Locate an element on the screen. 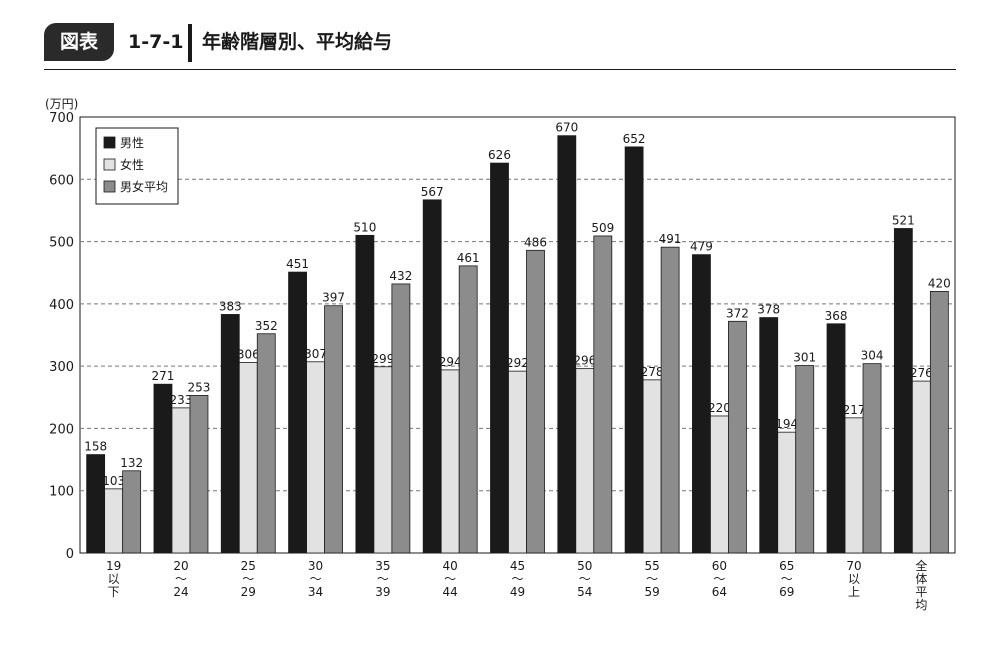  value-label: 432 is located at coordinates (400, 276).